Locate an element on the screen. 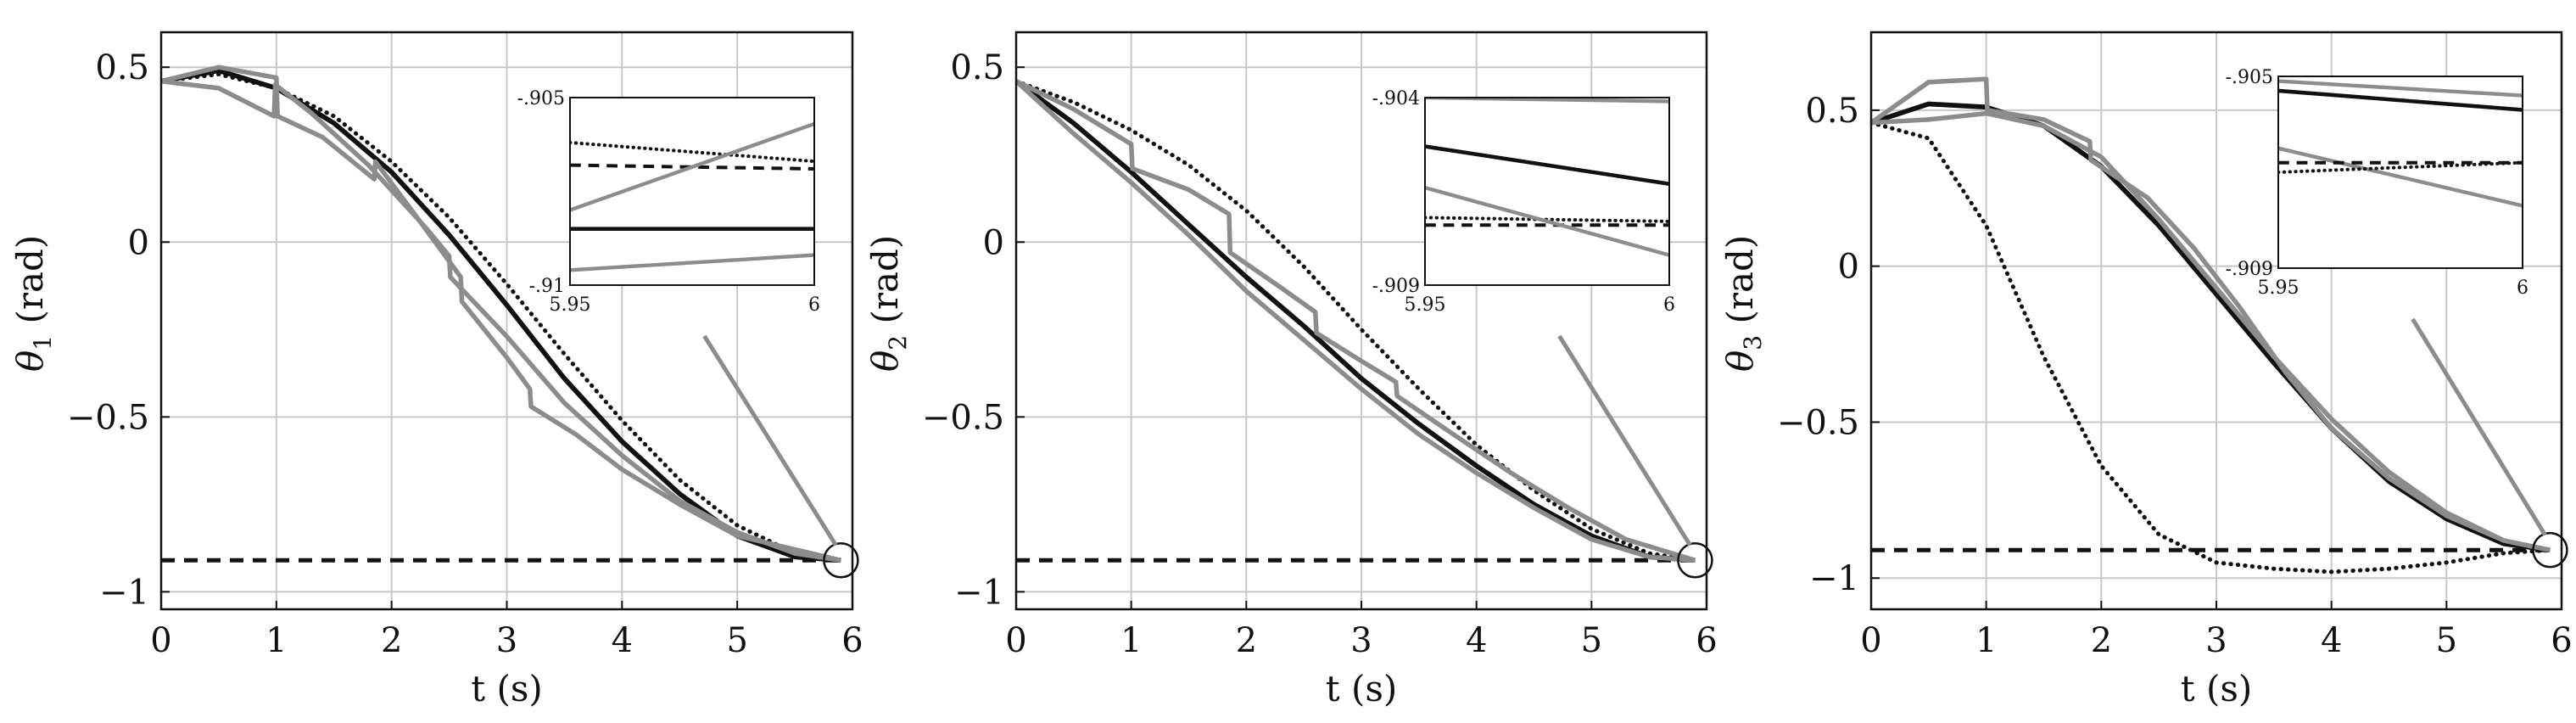 The height and width of the screenshot is (723, 2576). inset-y-tick-label: -.904 is located at coordinates (1396, 98).